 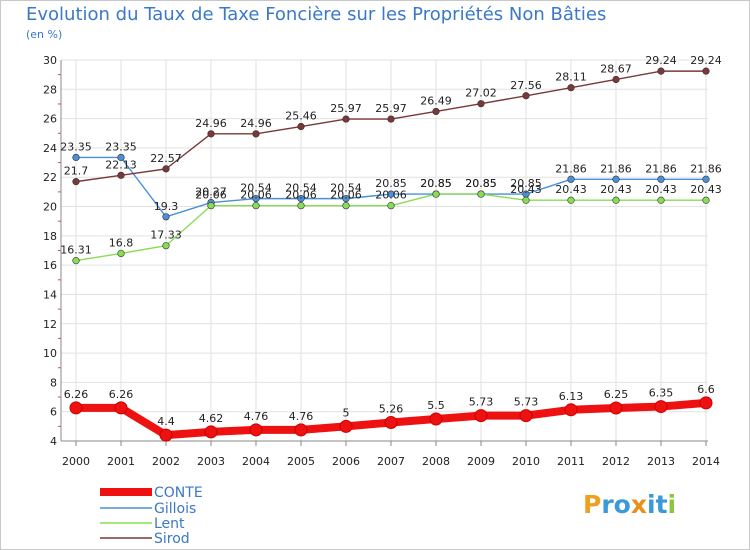 What do you see at coordinates (571, 461) in the screenshot?
I see `x-tick-label: 2011` at bounding box center [571, 461].